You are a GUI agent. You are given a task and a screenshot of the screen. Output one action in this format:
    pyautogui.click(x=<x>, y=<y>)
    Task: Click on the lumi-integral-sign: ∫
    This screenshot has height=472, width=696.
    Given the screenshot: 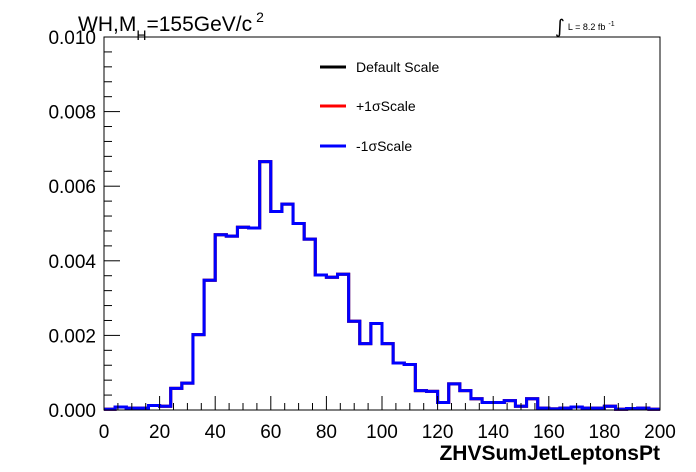 What is the action you would take?
    pyautogui.click(x=560, y=27)
    